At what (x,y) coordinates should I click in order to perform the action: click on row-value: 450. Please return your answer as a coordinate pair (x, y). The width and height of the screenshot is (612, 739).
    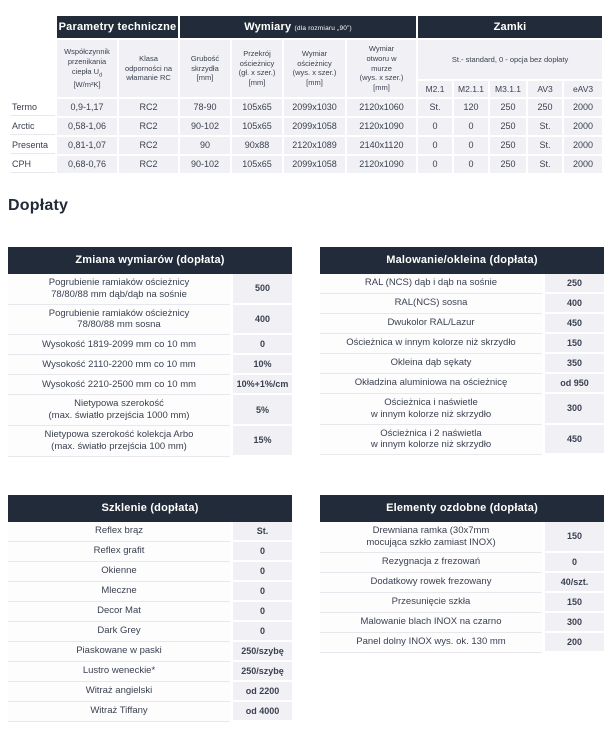
    Looking at the image, I should click on (573, 440).